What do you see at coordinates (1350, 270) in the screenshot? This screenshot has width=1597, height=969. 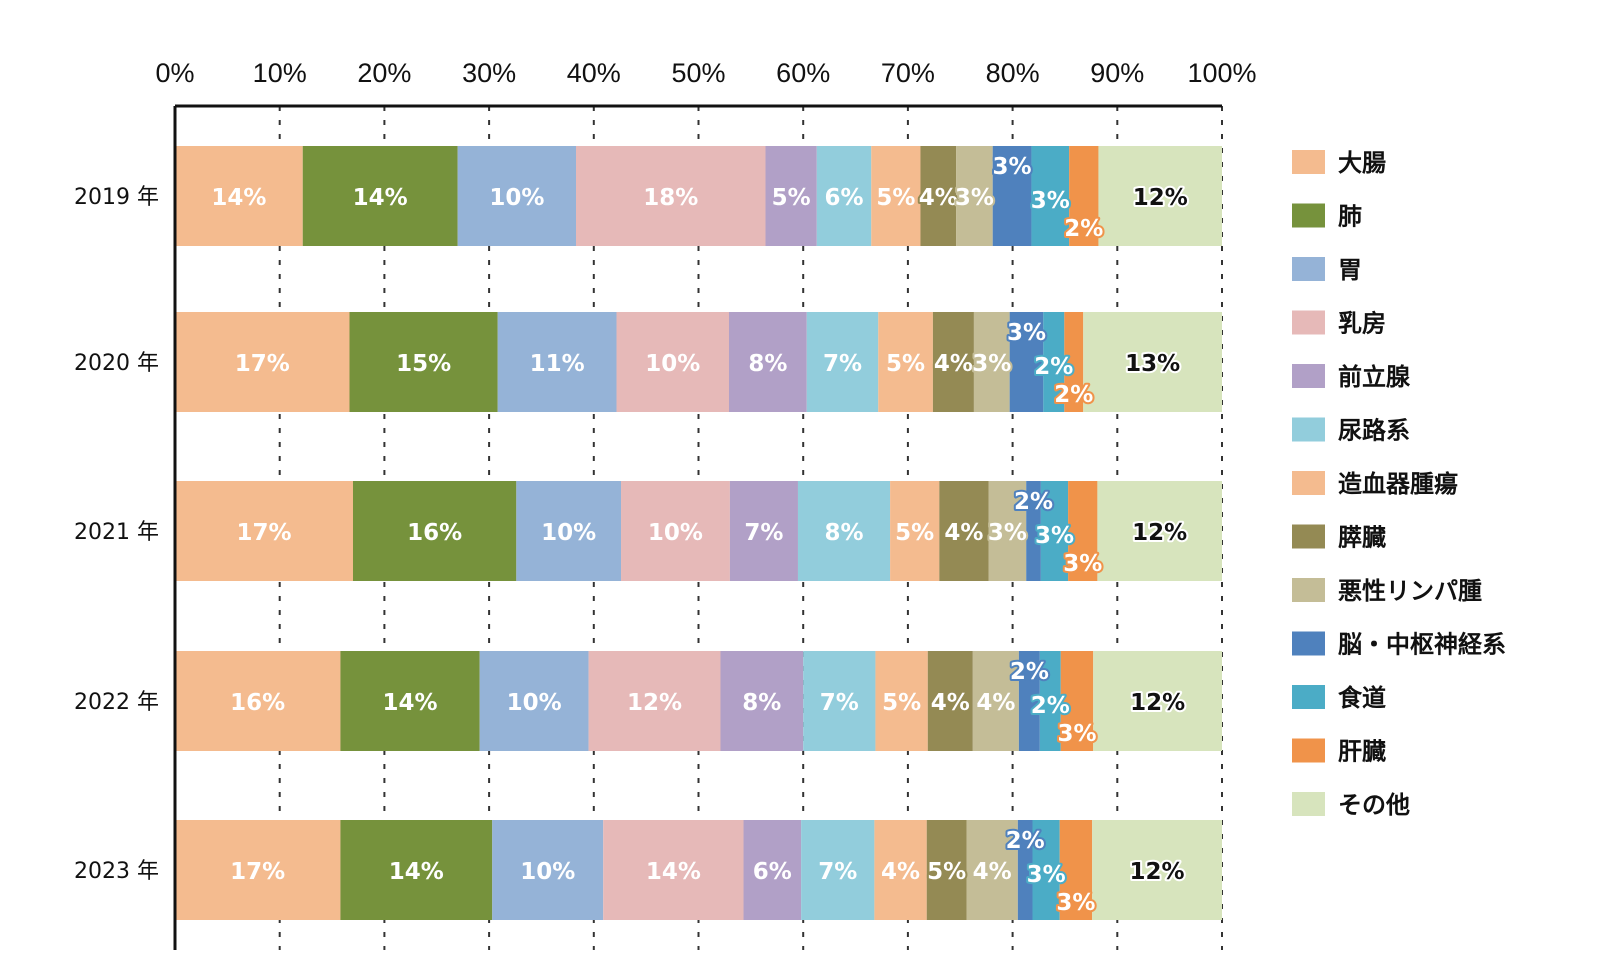 I see `legend-label: 胃` at bounding box center [1350, 270].